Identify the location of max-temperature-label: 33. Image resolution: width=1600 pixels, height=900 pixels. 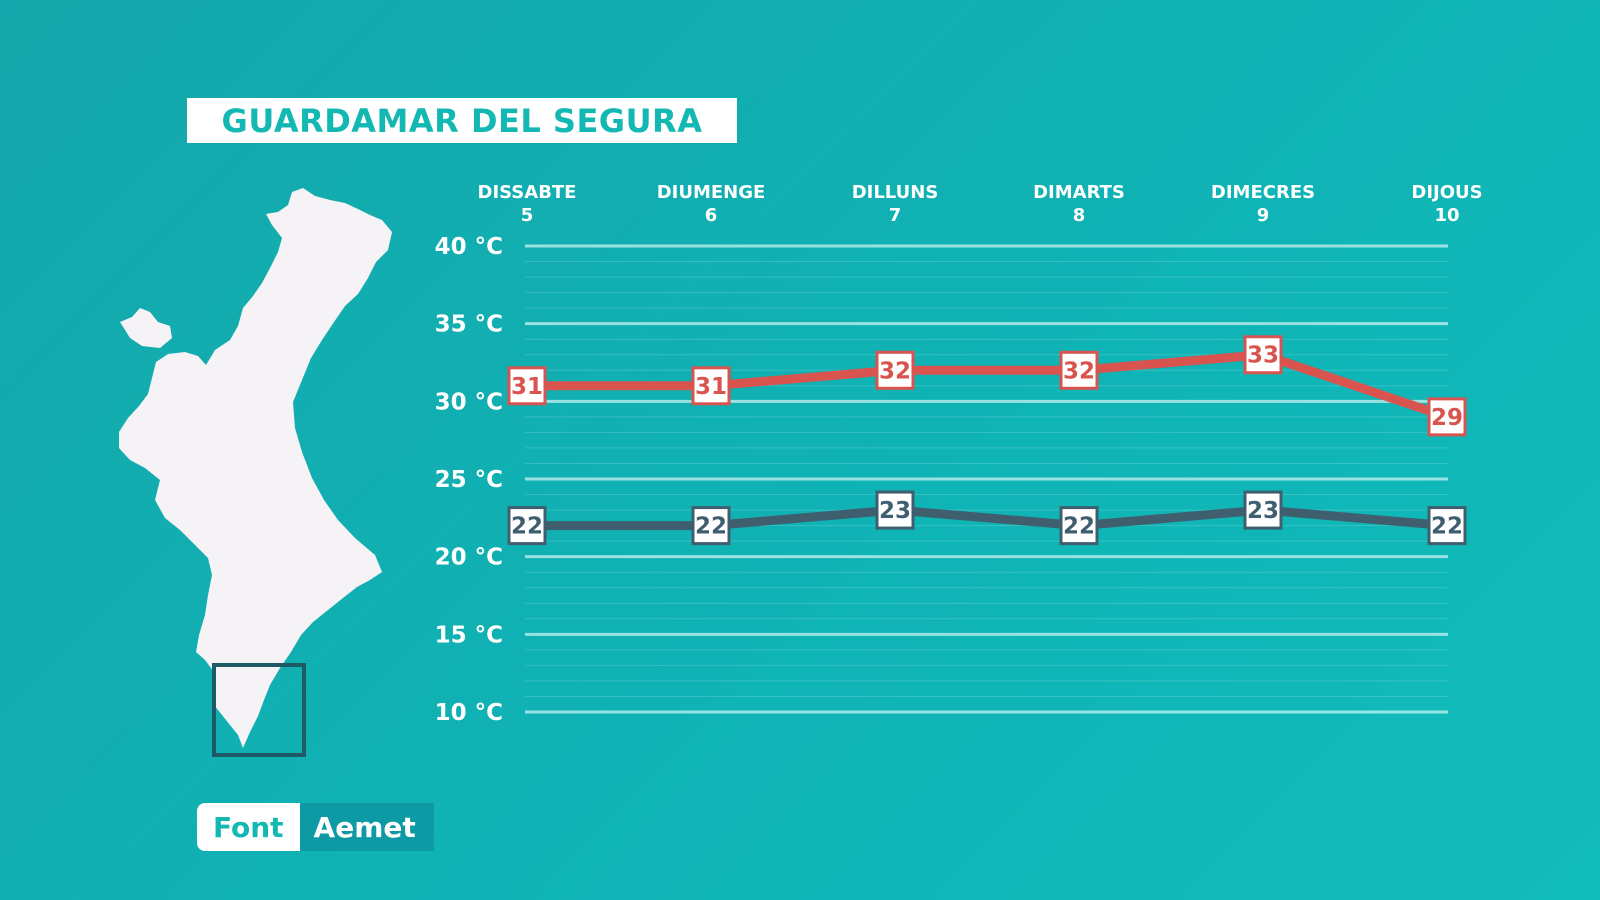
(1263, 356).